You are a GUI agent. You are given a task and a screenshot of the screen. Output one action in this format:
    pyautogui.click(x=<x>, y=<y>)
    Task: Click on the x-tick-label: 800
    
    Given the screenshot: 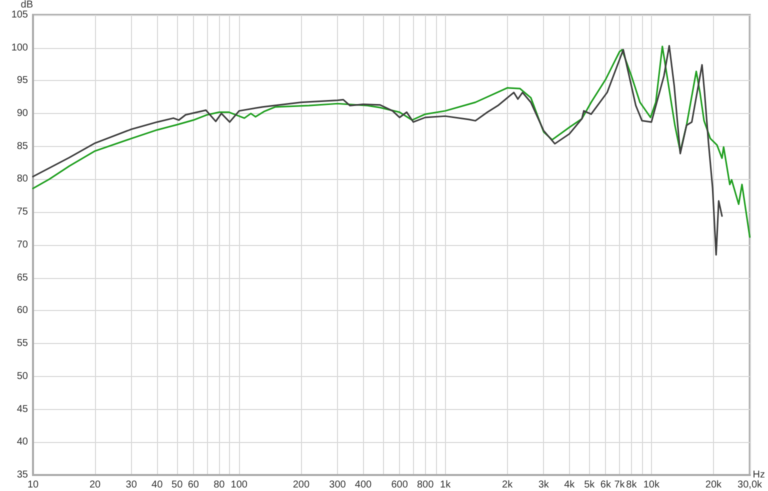 What is the action you would take?
    pyautogui.click(x=425, y=485)
    